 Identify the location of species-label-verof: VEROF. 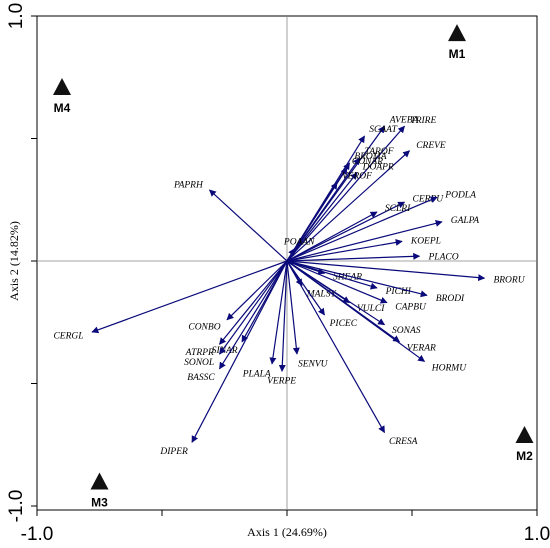
(357, 177).